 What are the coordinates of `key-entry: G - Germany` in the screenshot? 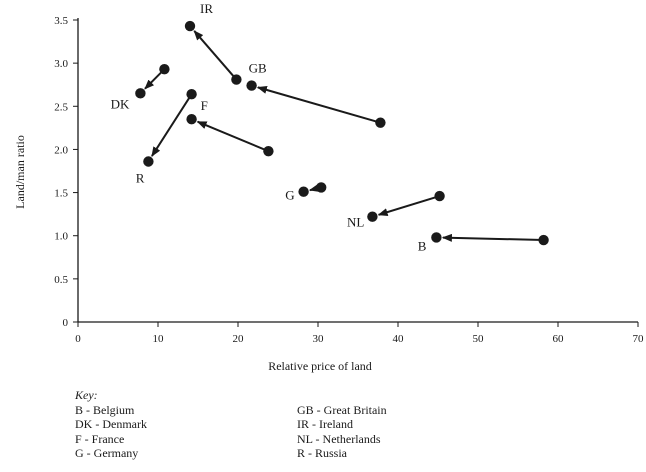 It's located at (107, 453).